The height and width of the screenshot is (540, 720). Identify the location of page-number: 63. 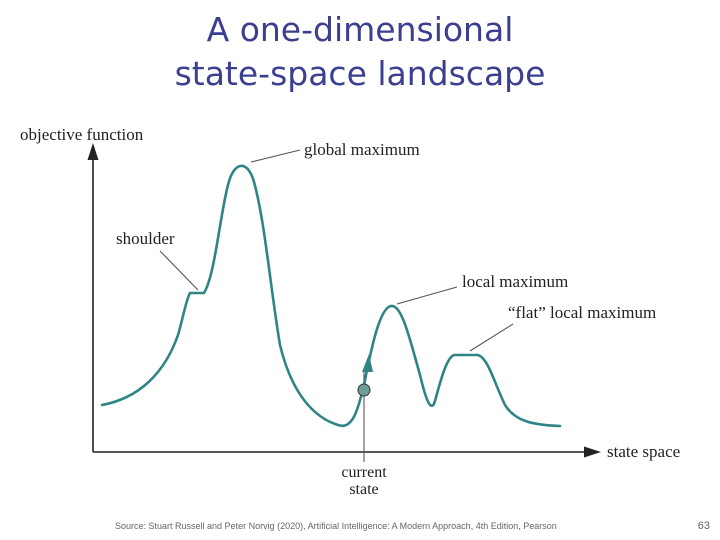
(703, 526).